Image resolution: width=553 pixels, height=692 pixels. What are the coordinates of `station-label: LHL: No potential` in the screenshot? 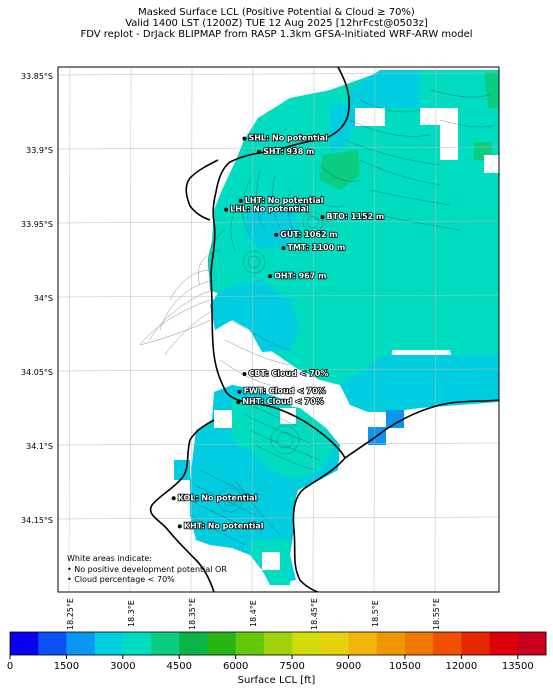 It's located at (269, 209).